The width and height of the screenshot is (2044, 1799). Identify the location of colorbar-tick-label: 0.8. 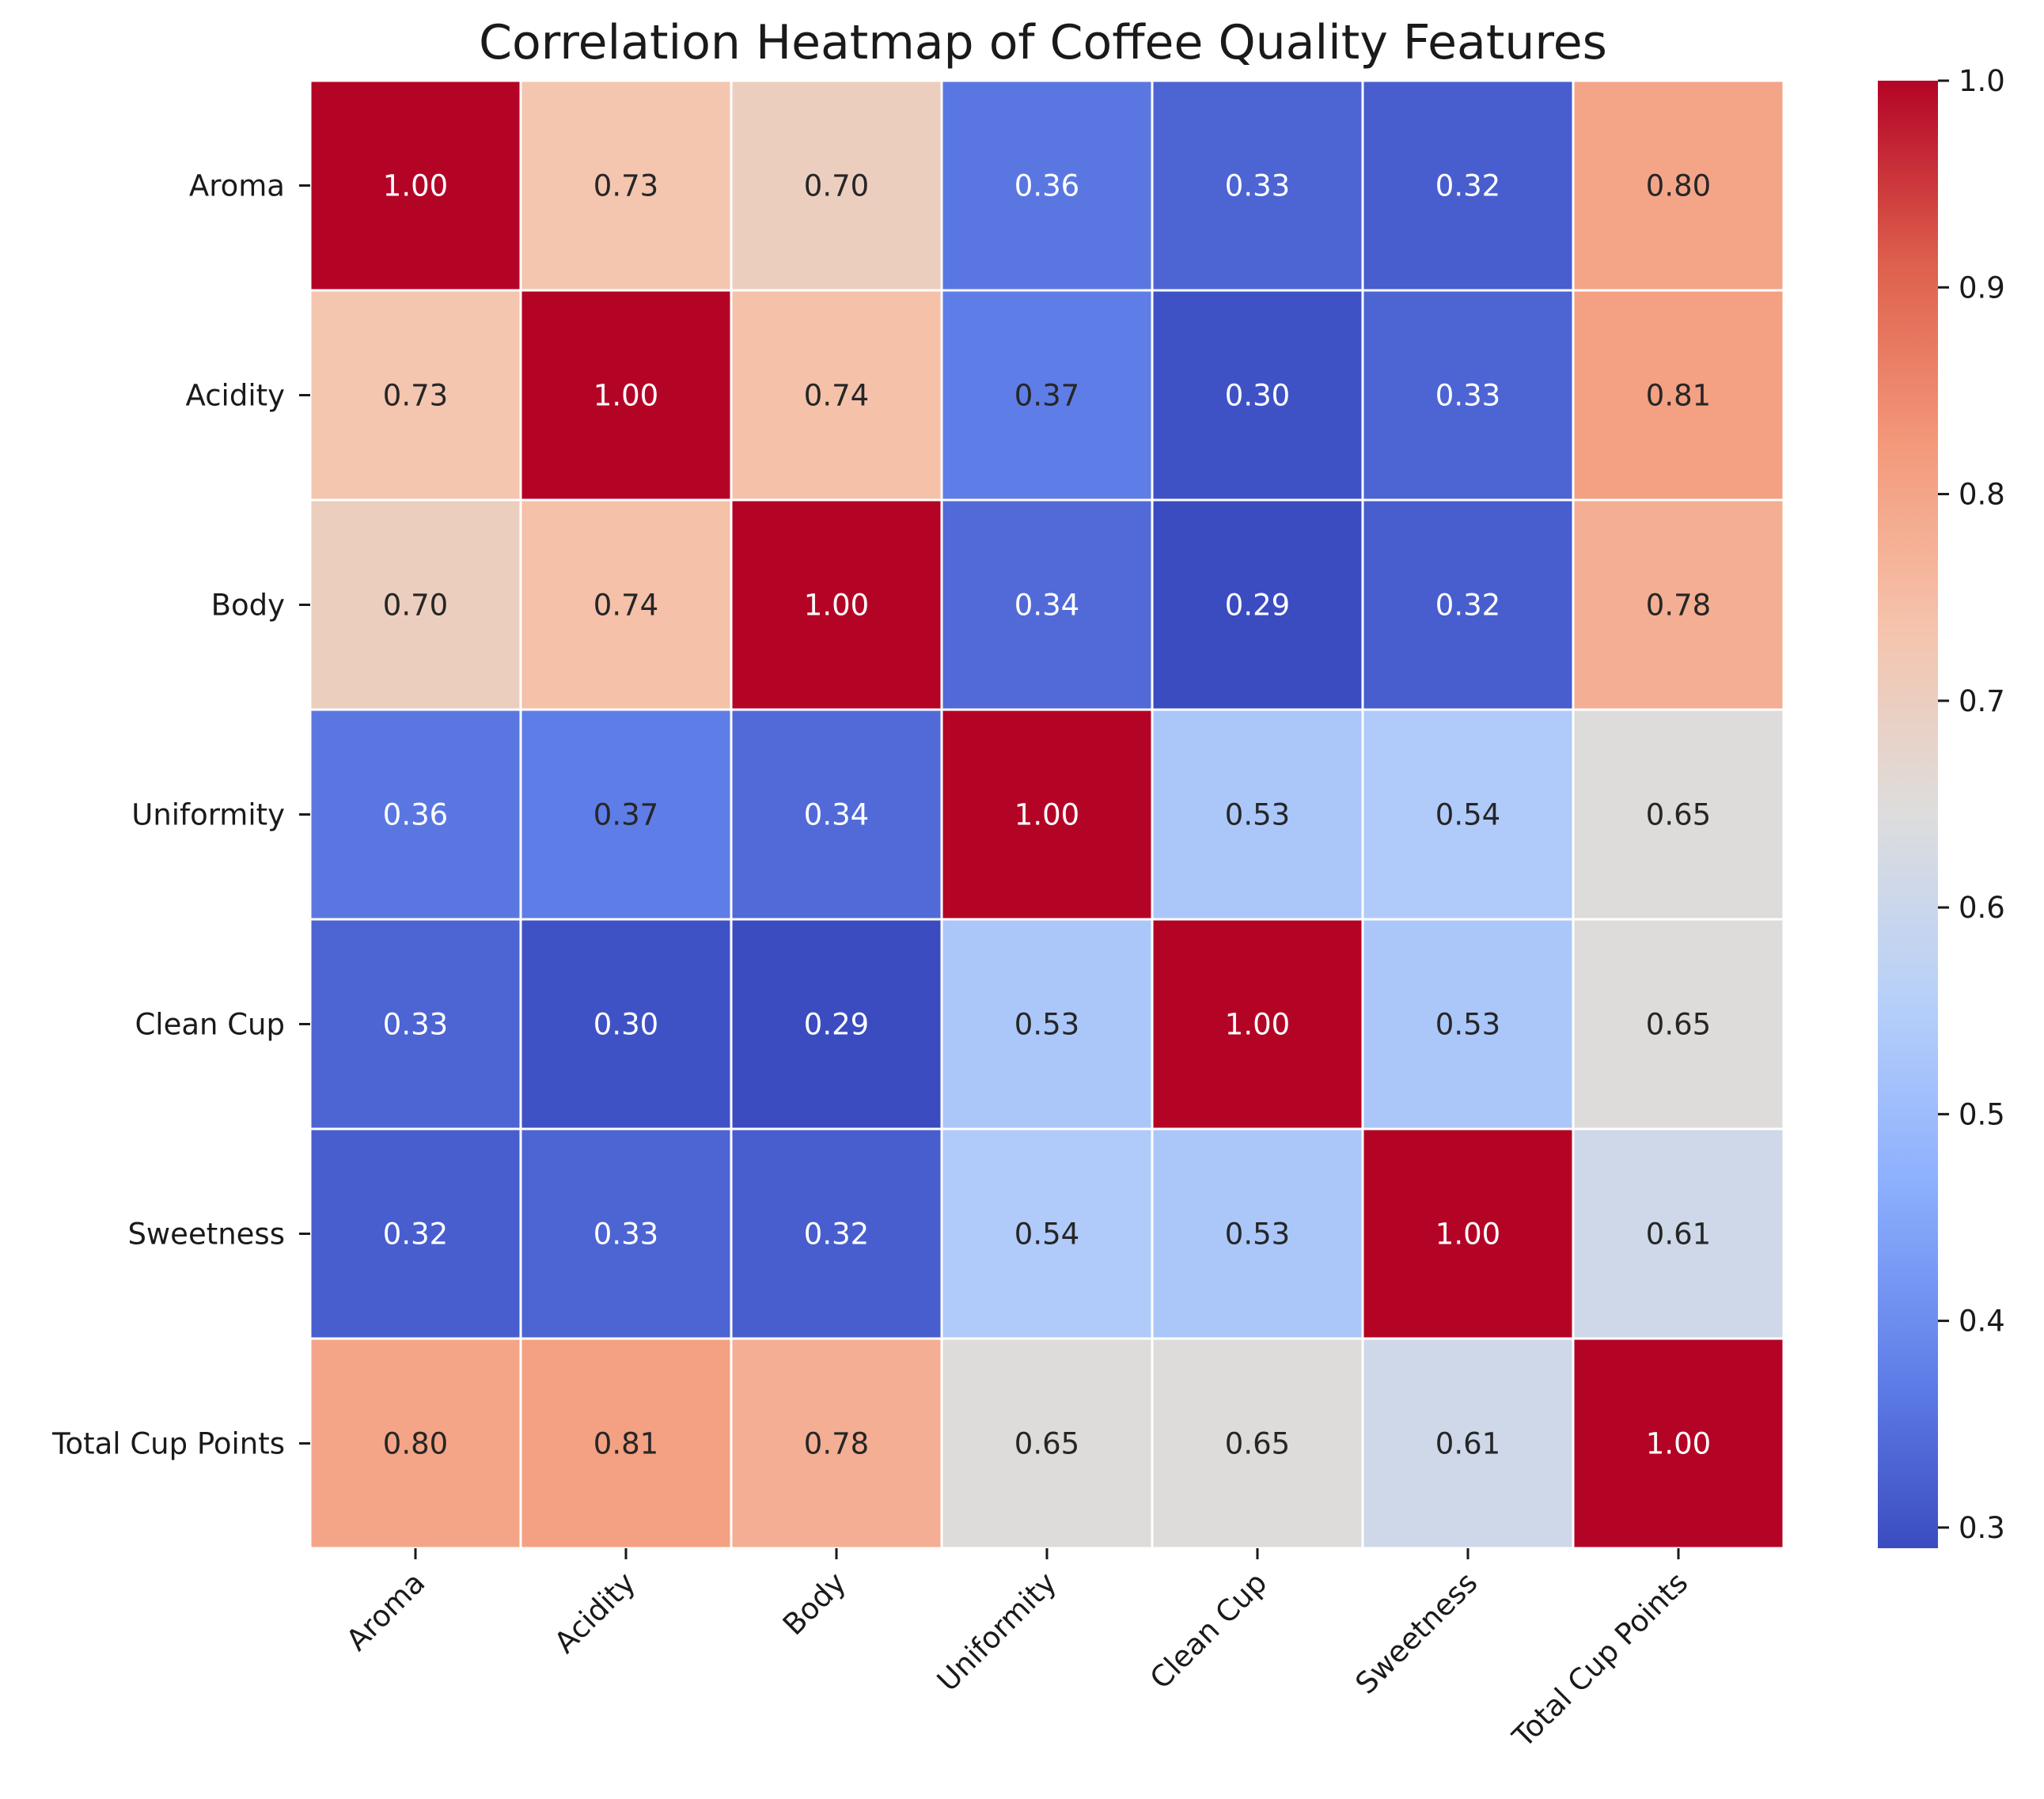
(1982, 495).